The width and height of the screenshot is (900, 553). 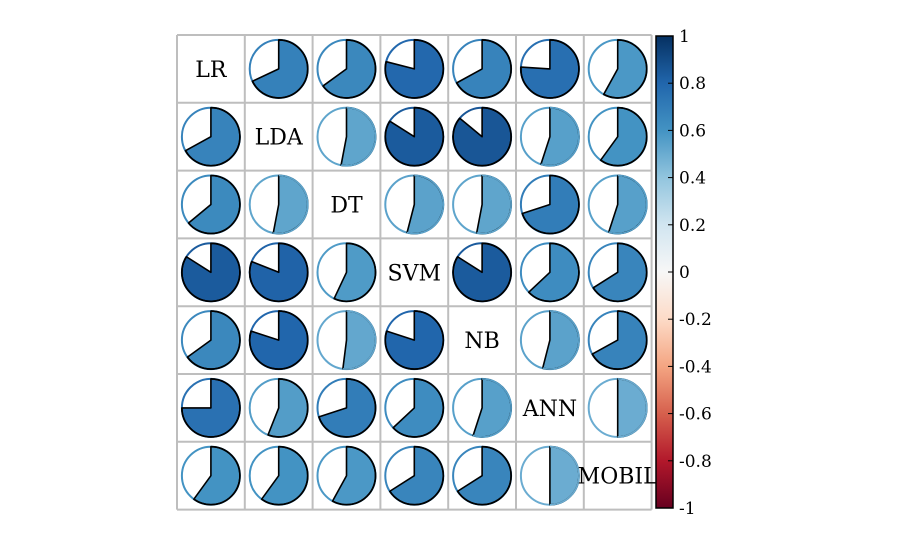 I want to click on colorbar-tick-label: 0.8, so click(x=692, y=84).